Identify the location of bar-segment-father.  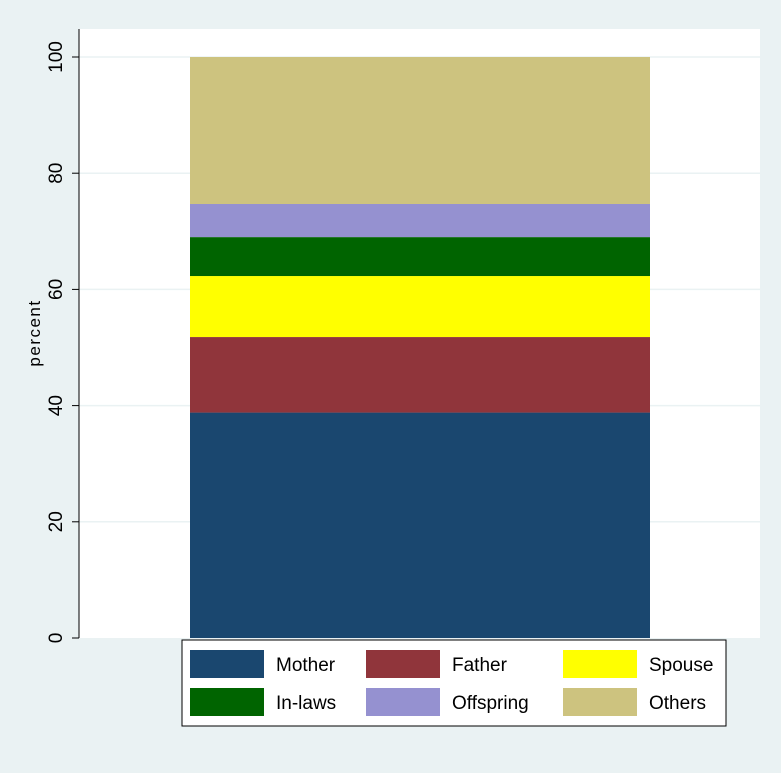
(420, 375).